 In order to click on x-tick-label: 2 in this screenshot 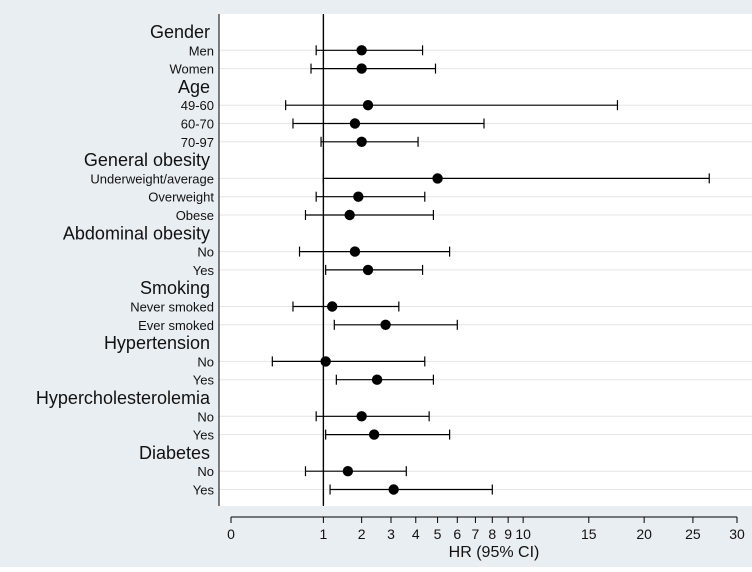, I will do `click(362, 534)`.